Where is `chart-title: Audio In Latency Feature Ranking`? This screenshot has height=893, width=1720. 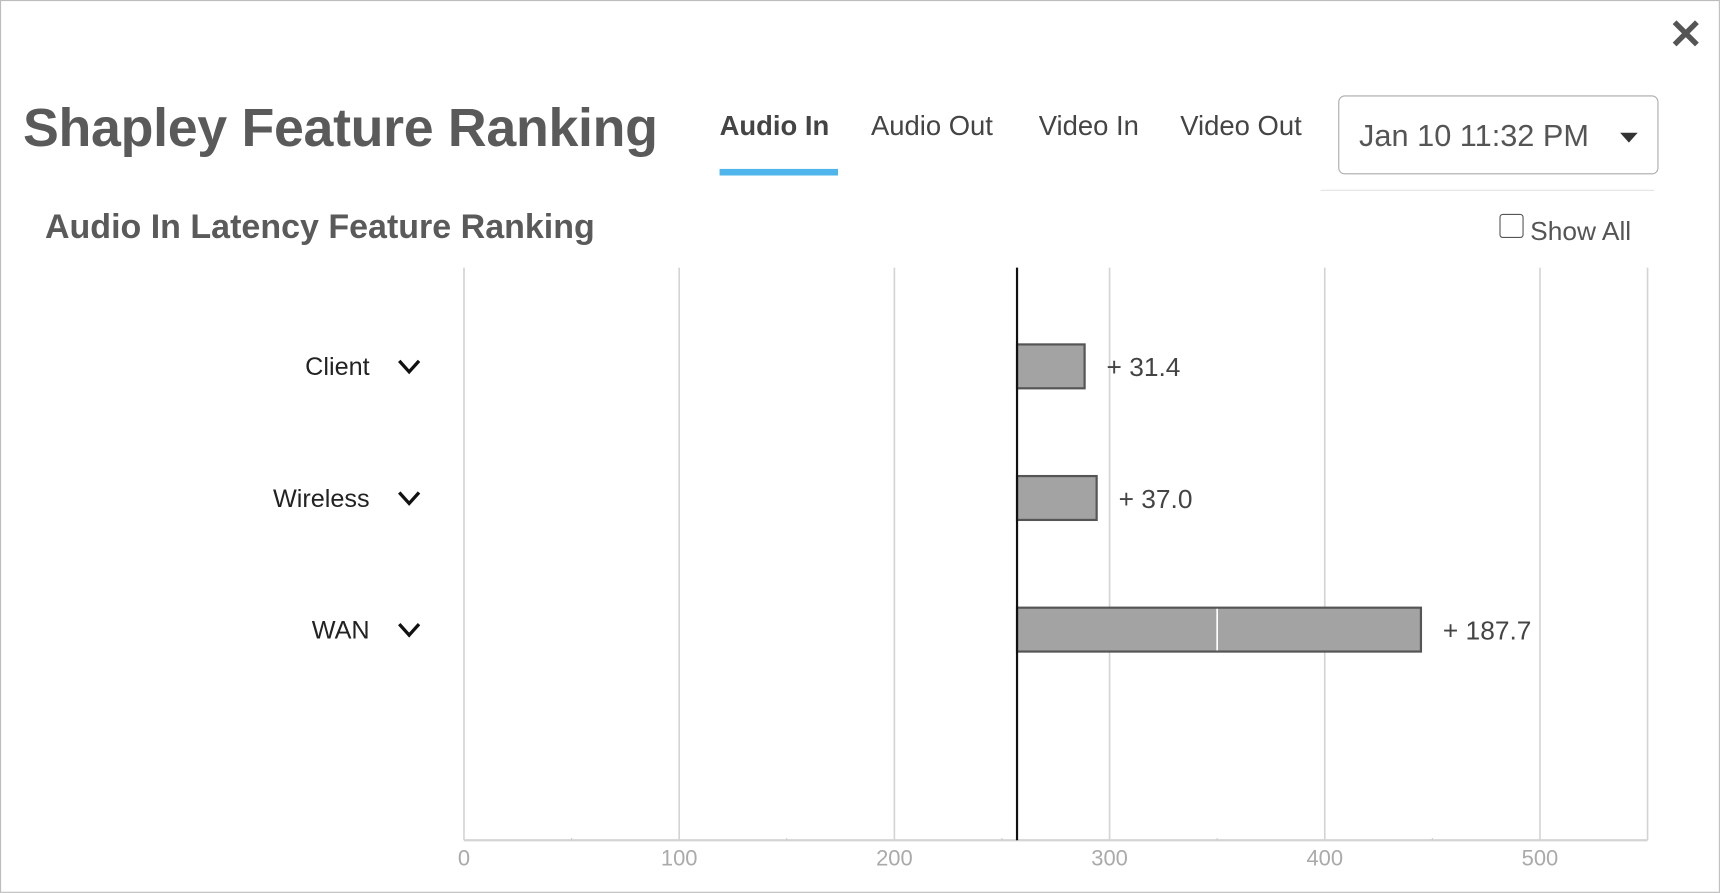
chart-title: Audio In Latency Feature Ranking is located at coordinates (319, 226).